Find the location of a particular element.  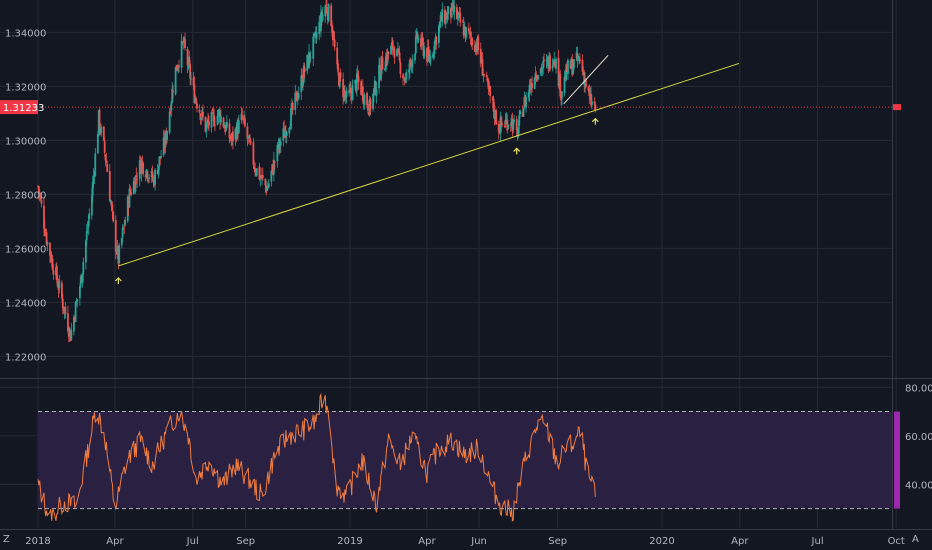

time-tick-label: Apr is located at coordinates (115, 541).